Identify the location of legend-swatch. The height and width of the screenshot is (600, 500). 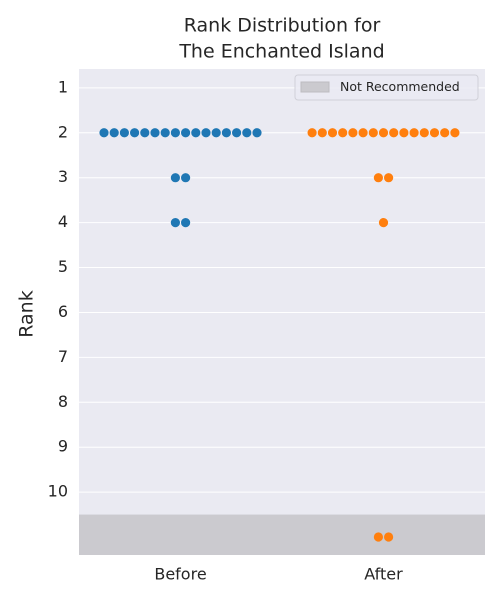
(315, 87).